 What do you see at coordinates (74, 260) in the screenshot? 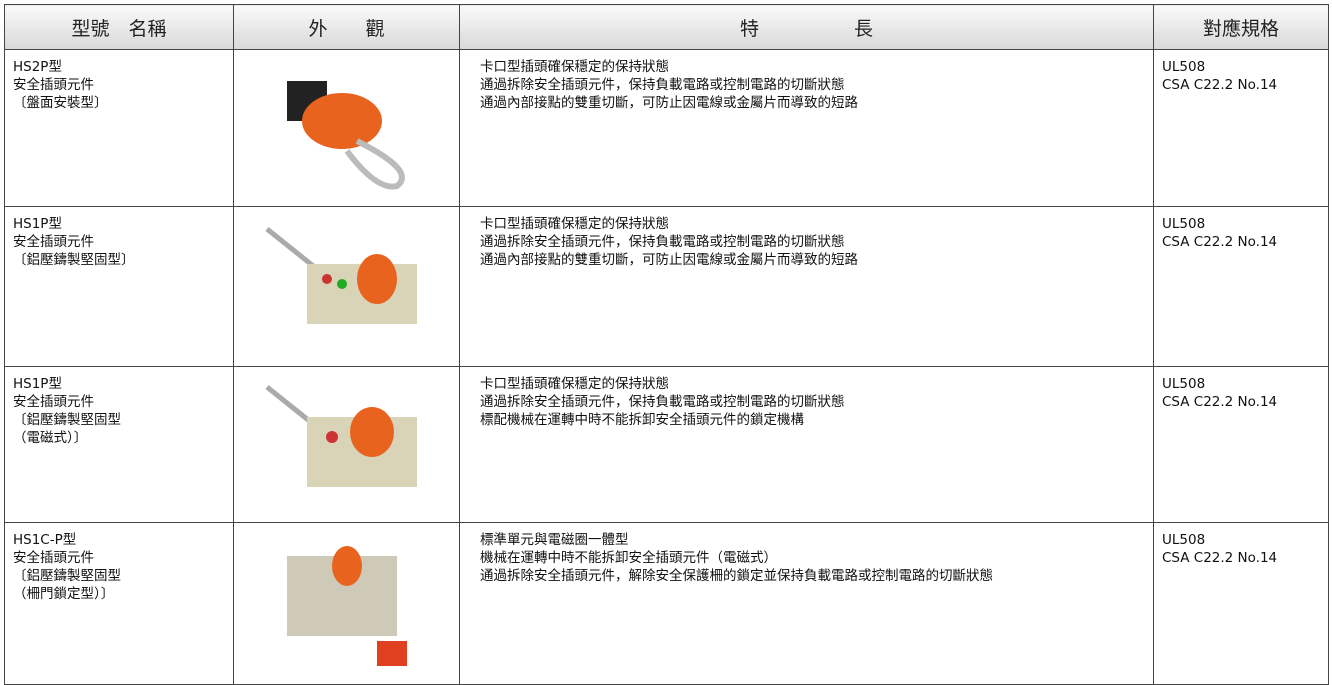
I see `name-line: 〔鋁壓鑄製堅固型〕` at bounding box center [74, 260].